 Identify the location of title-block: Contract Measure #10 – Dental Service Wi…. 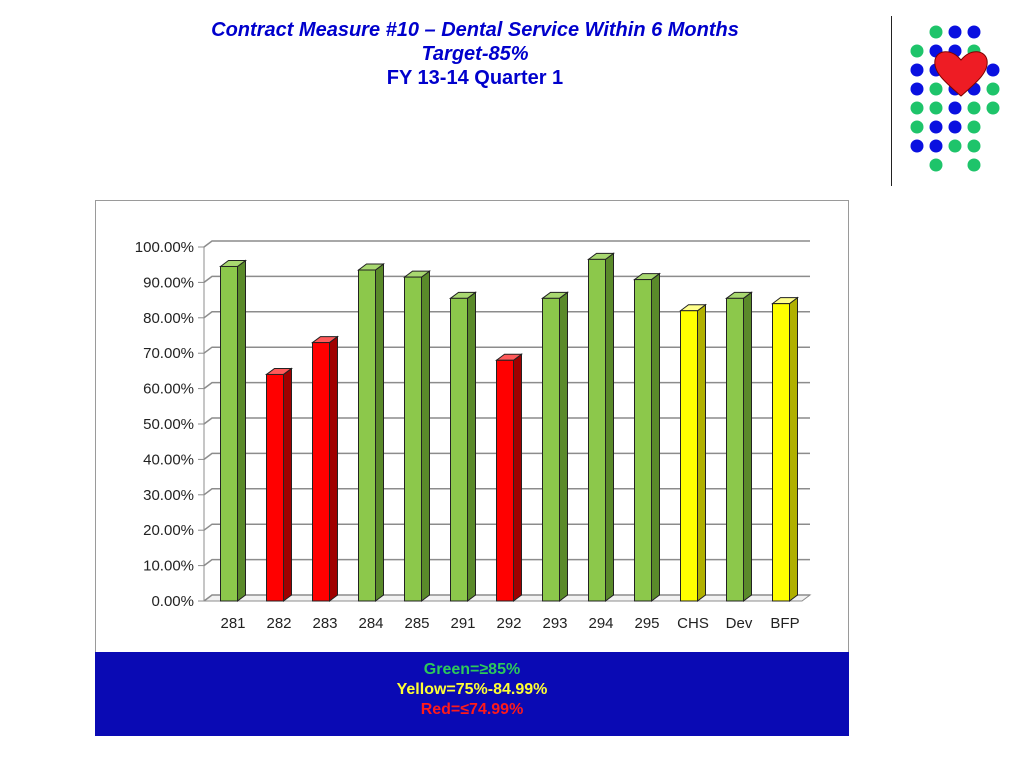
(475, 54).